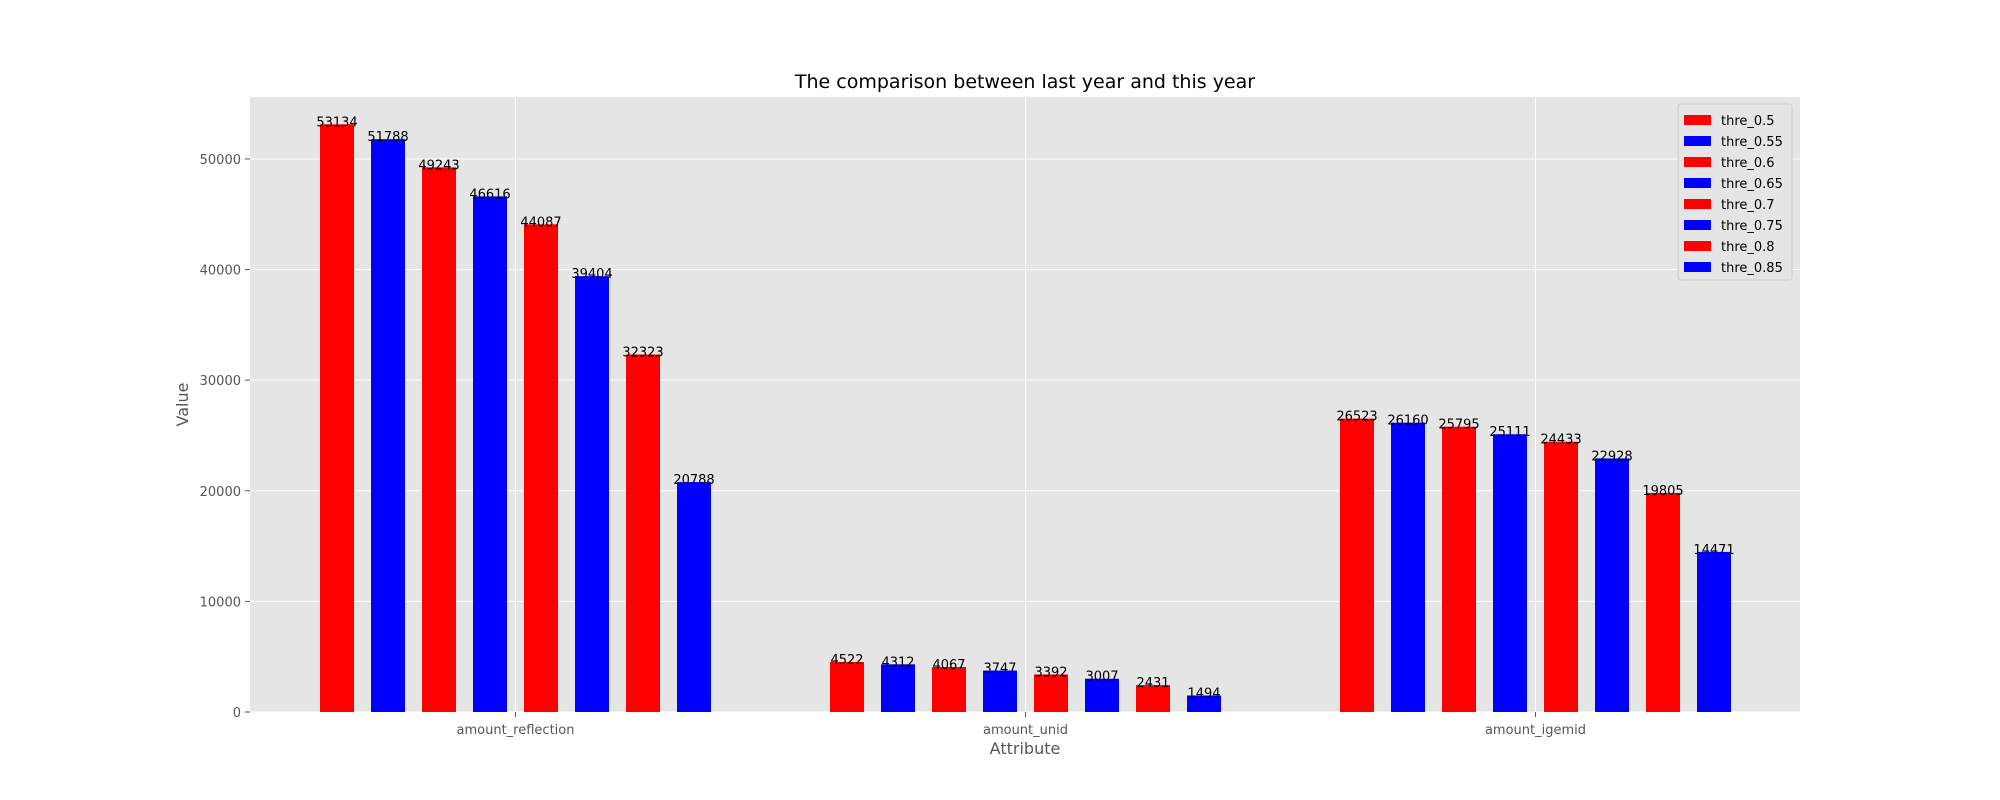 The image size is (2000, 800). Describe the element at coordinates (1748, 121) in the screenshot. I see `legend-entry: thre_0.5` at that location.